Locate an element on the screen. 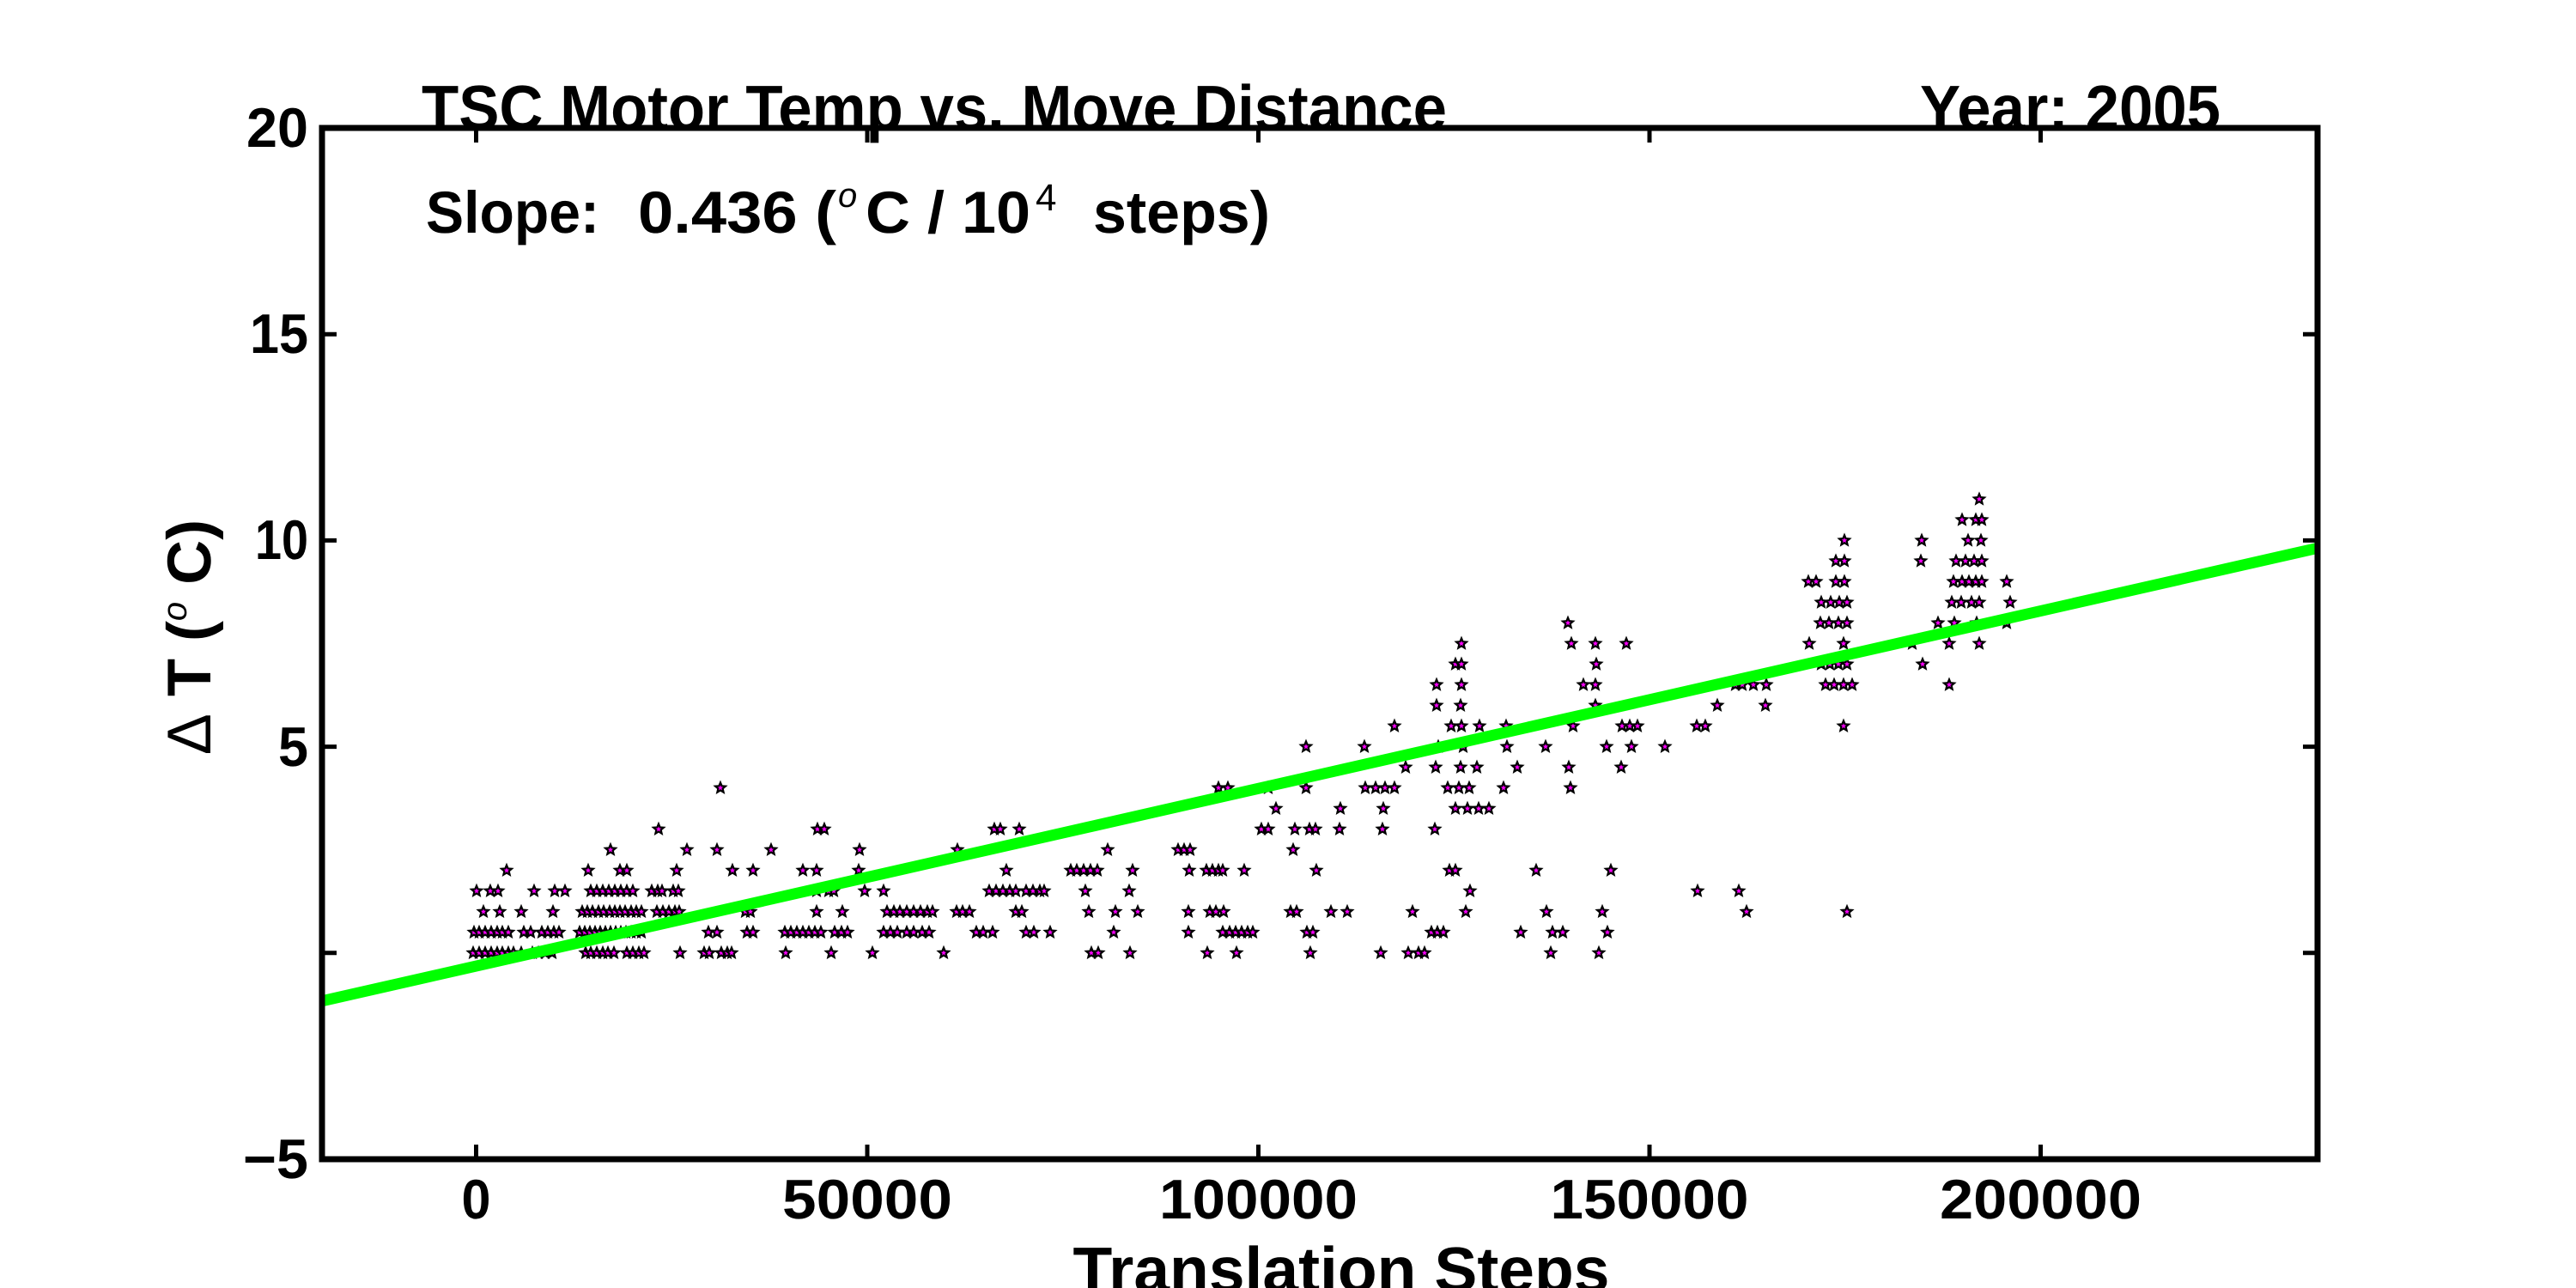 This screenshot has height=1288, width=2576. svg-text: Slope: is located at coordinates (512, 213).